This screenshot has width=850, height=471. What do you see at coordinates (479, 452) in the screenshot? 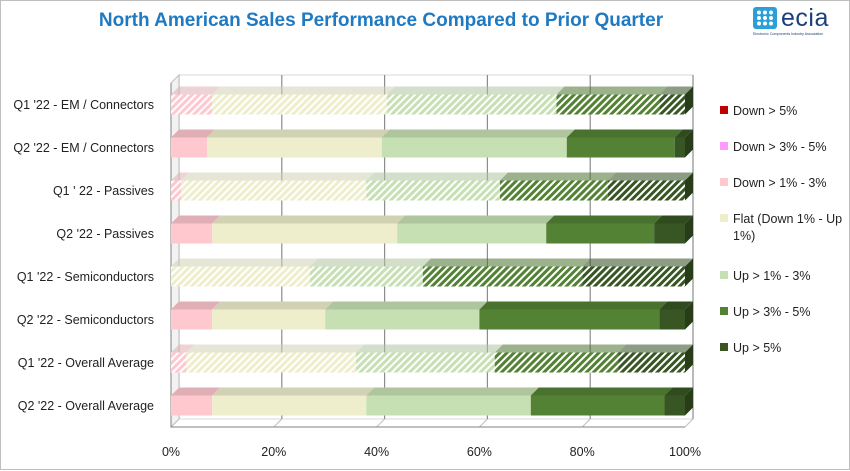
I see `x-tick-label: 60%` at bounding box center [479, 452].